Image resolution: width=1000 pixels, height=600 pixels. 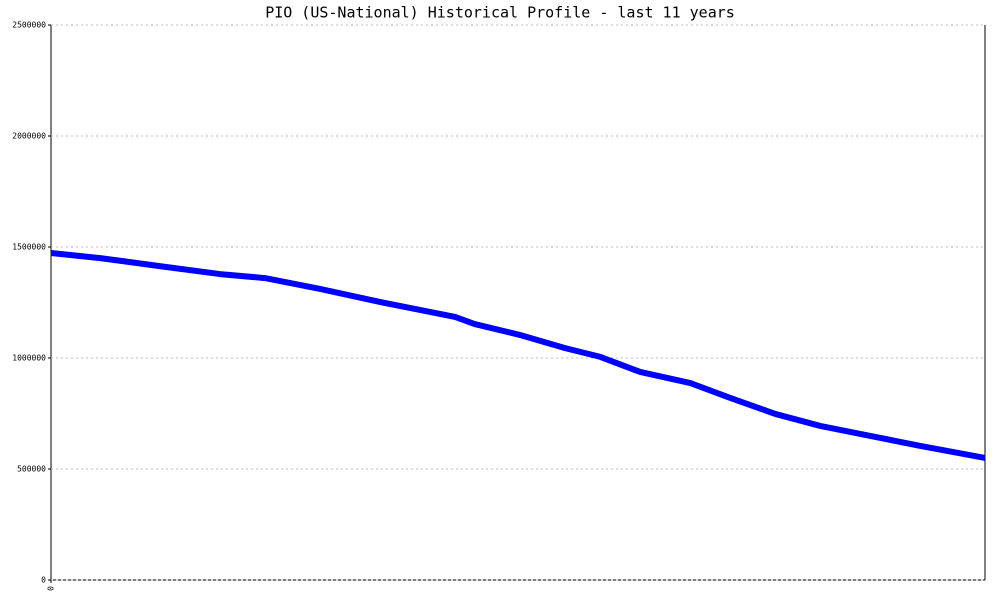 What do you see at coordinates (29, 247) in the screenshot?
I see `y-tick-label: 1500000` at bounding box center [29, 247].